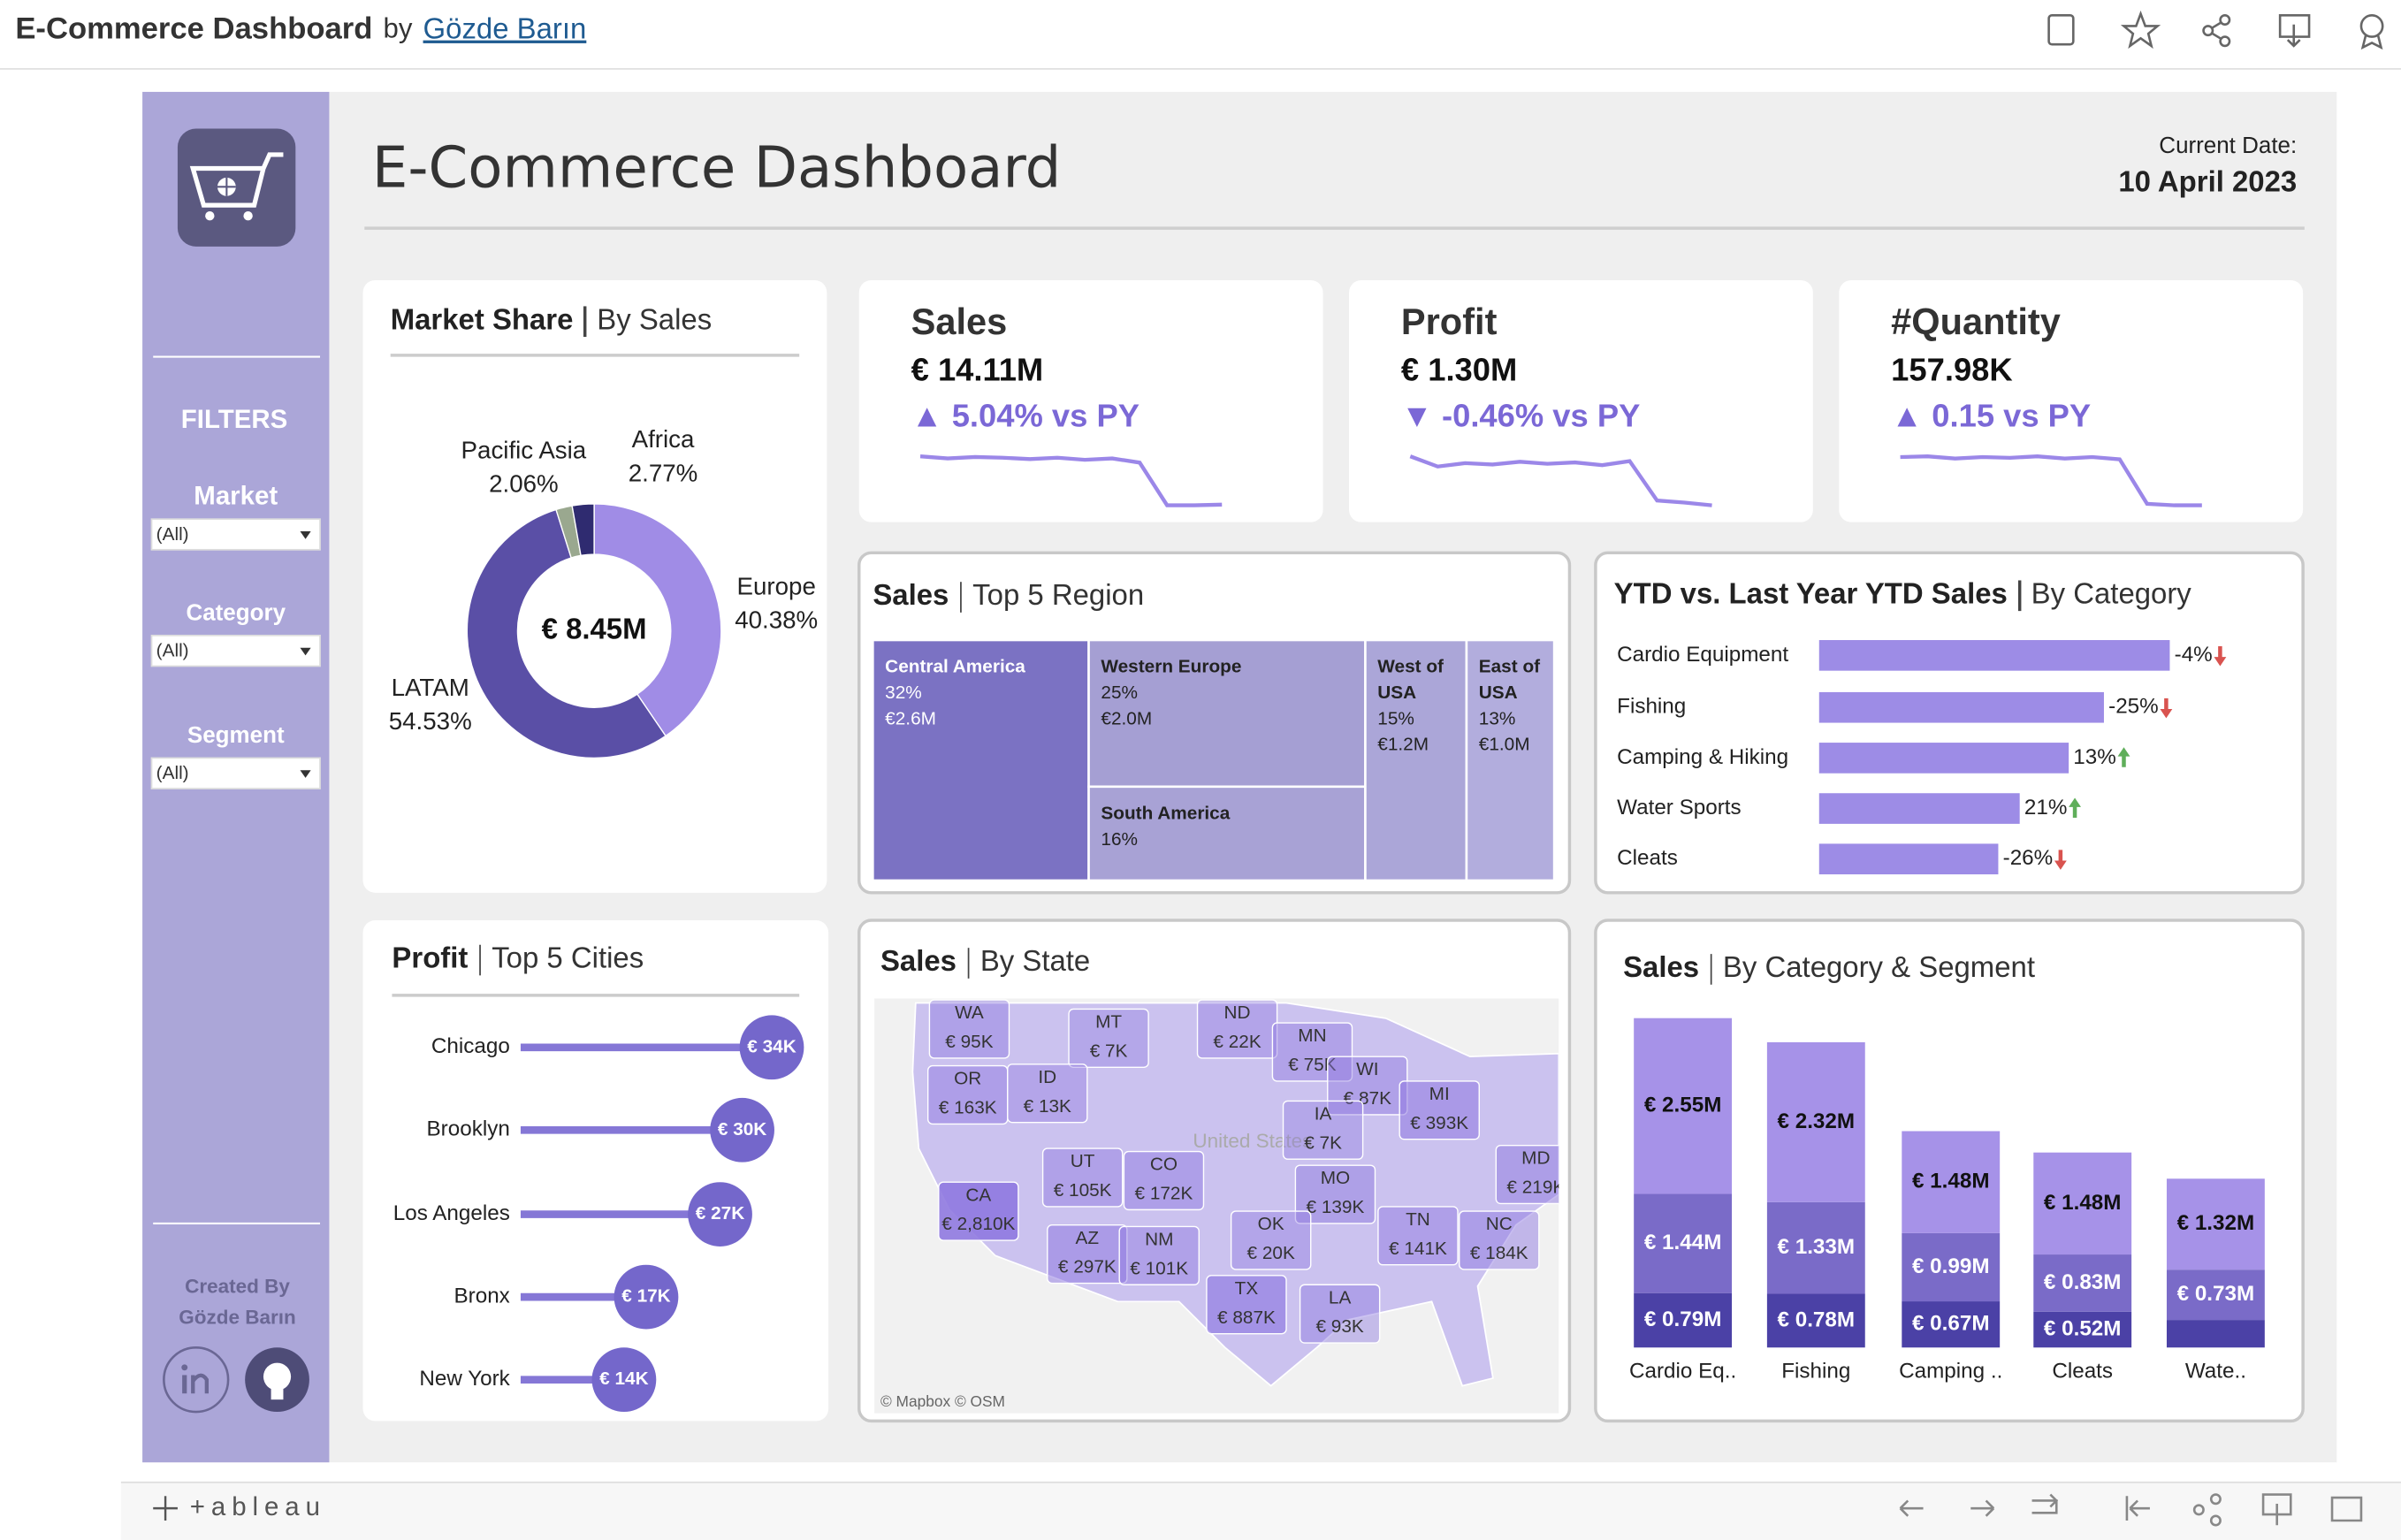 Image resolution: width=2401 pixels, height=1540 pixels. Describe the element at coordinates (430, 721) in the screenshot. I see `slice-value: 54.53%` at that location.